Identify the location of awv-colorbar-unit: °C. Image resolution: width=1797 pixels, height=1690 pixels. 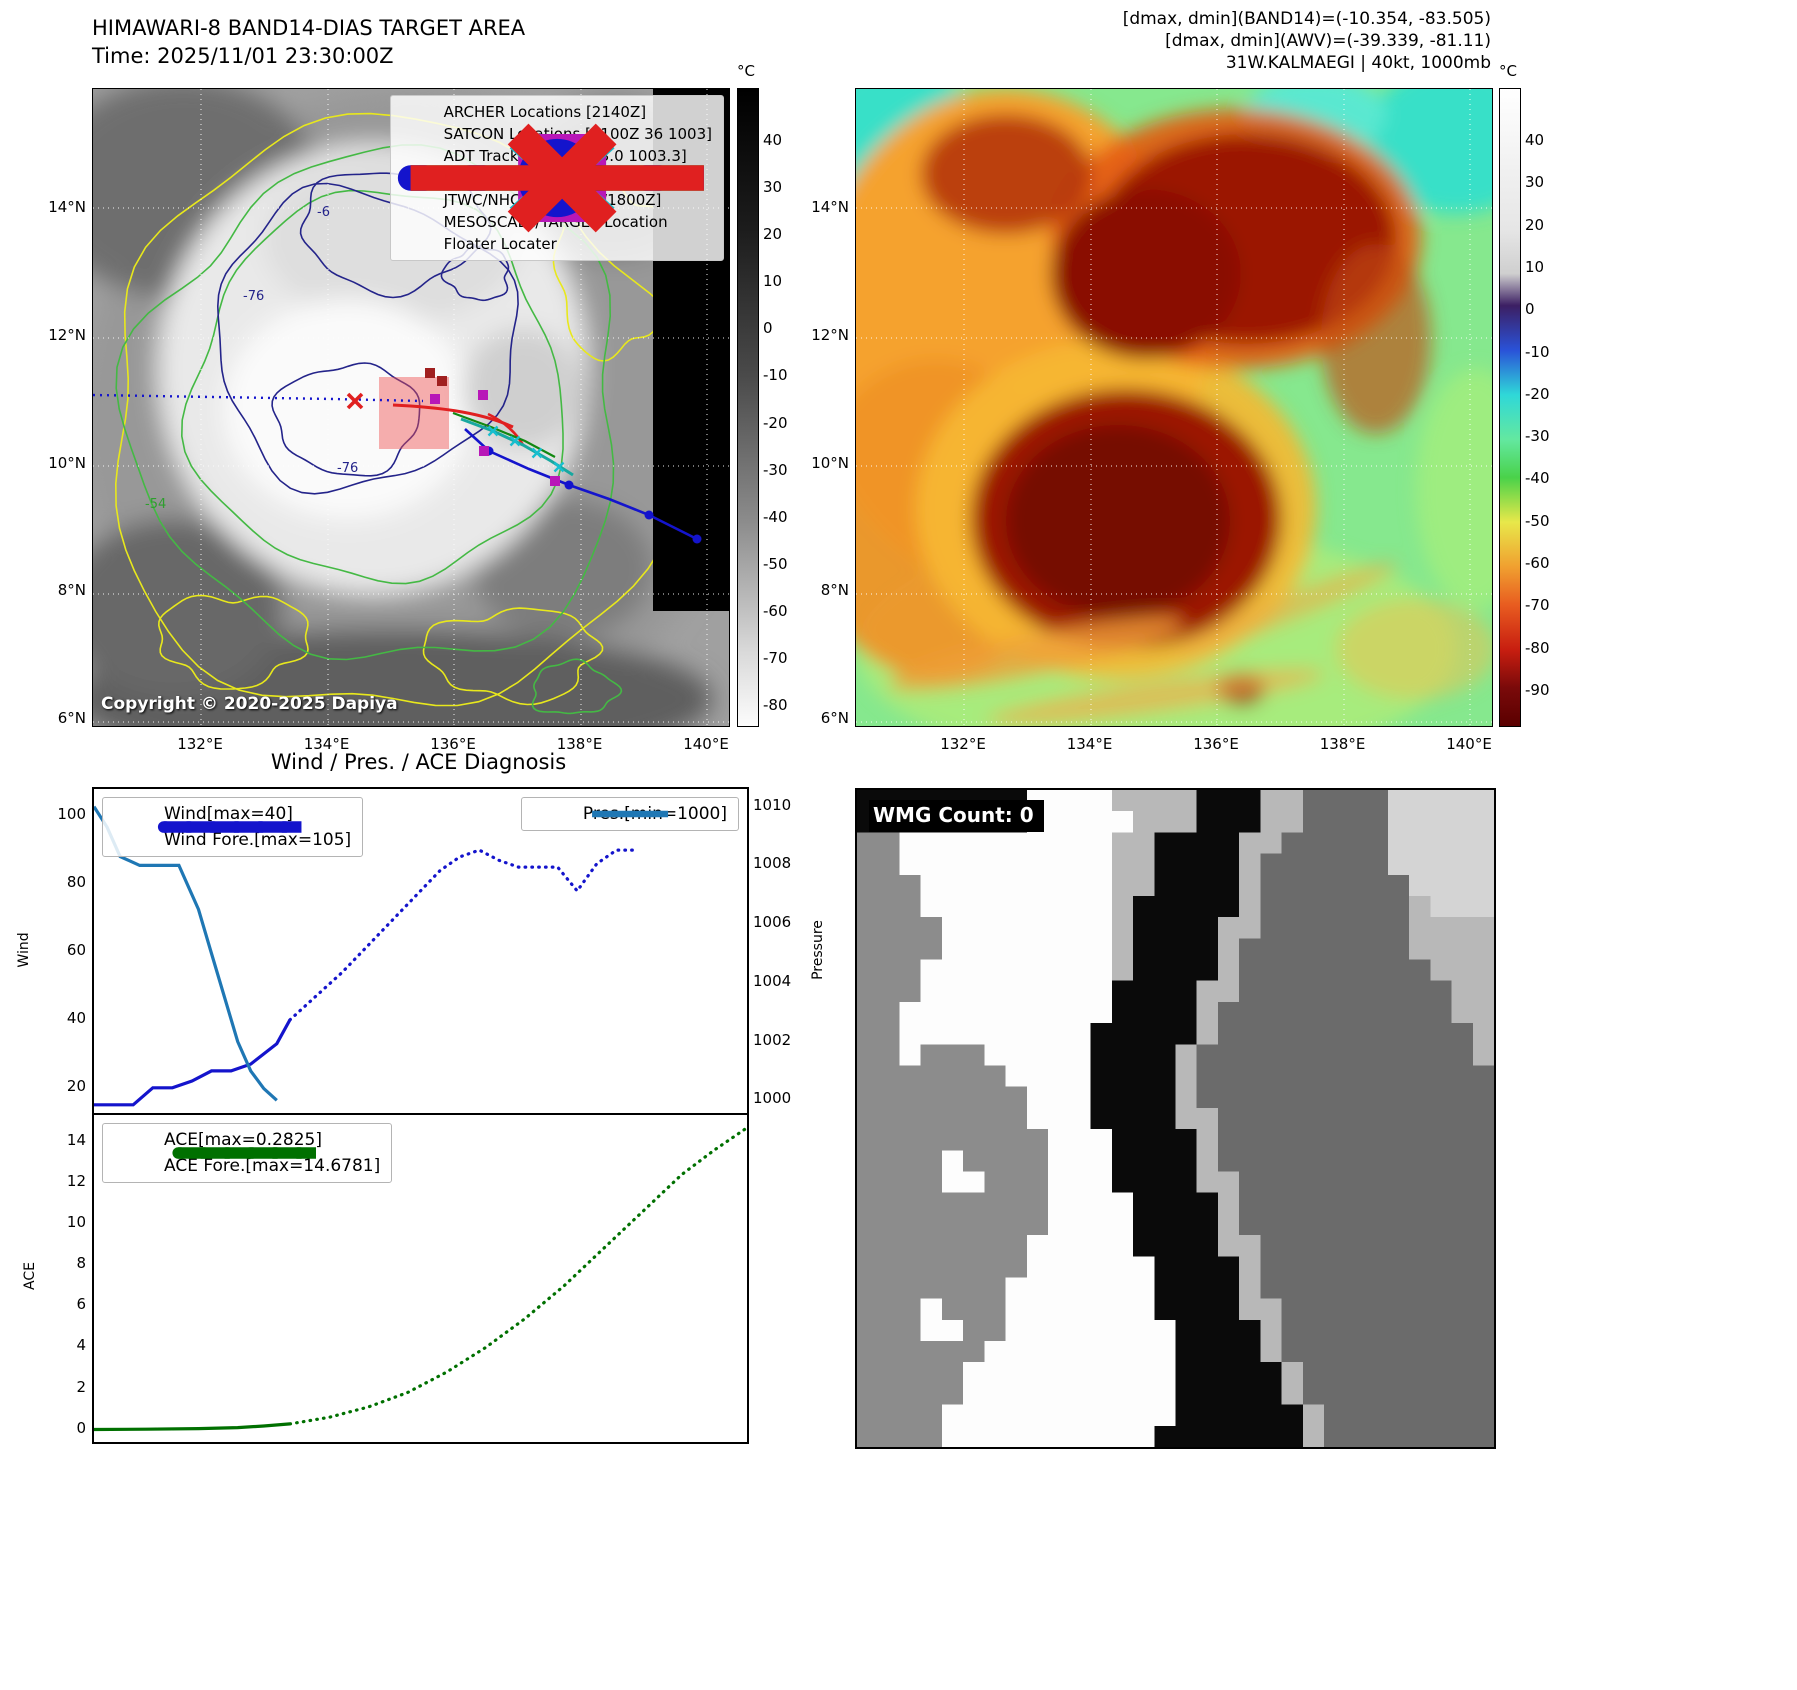
(1508, 71).